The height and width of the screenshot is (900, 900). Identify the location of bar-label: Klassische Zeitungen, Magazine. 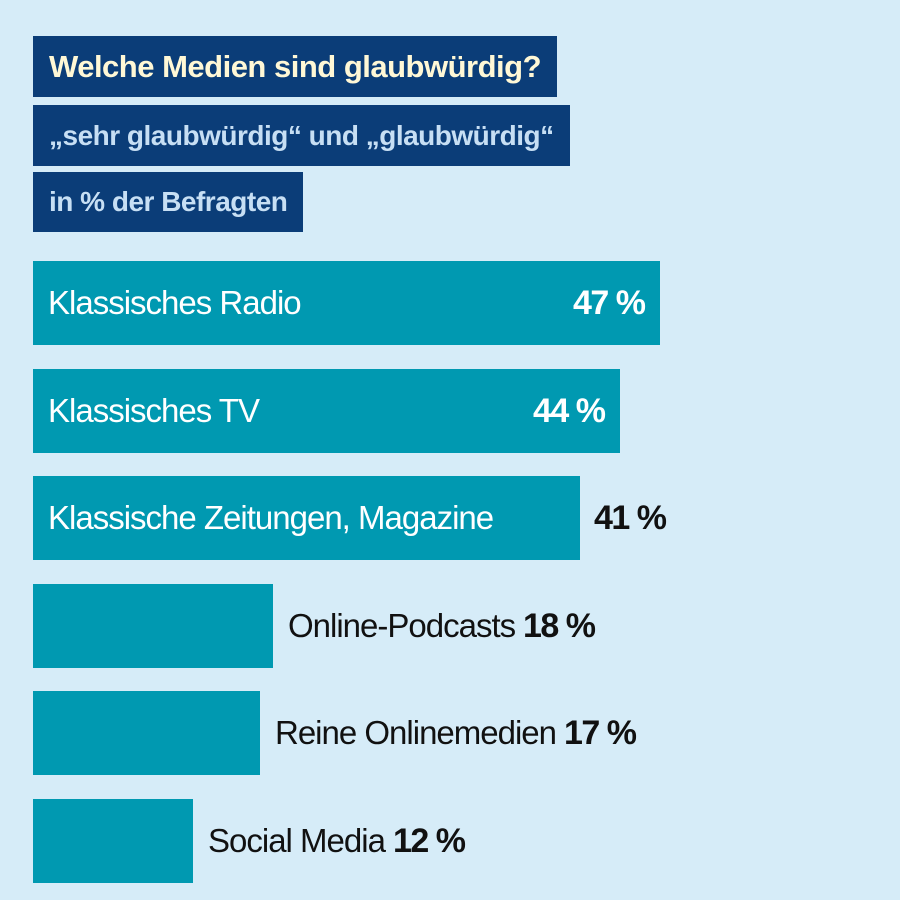
(271, 517).